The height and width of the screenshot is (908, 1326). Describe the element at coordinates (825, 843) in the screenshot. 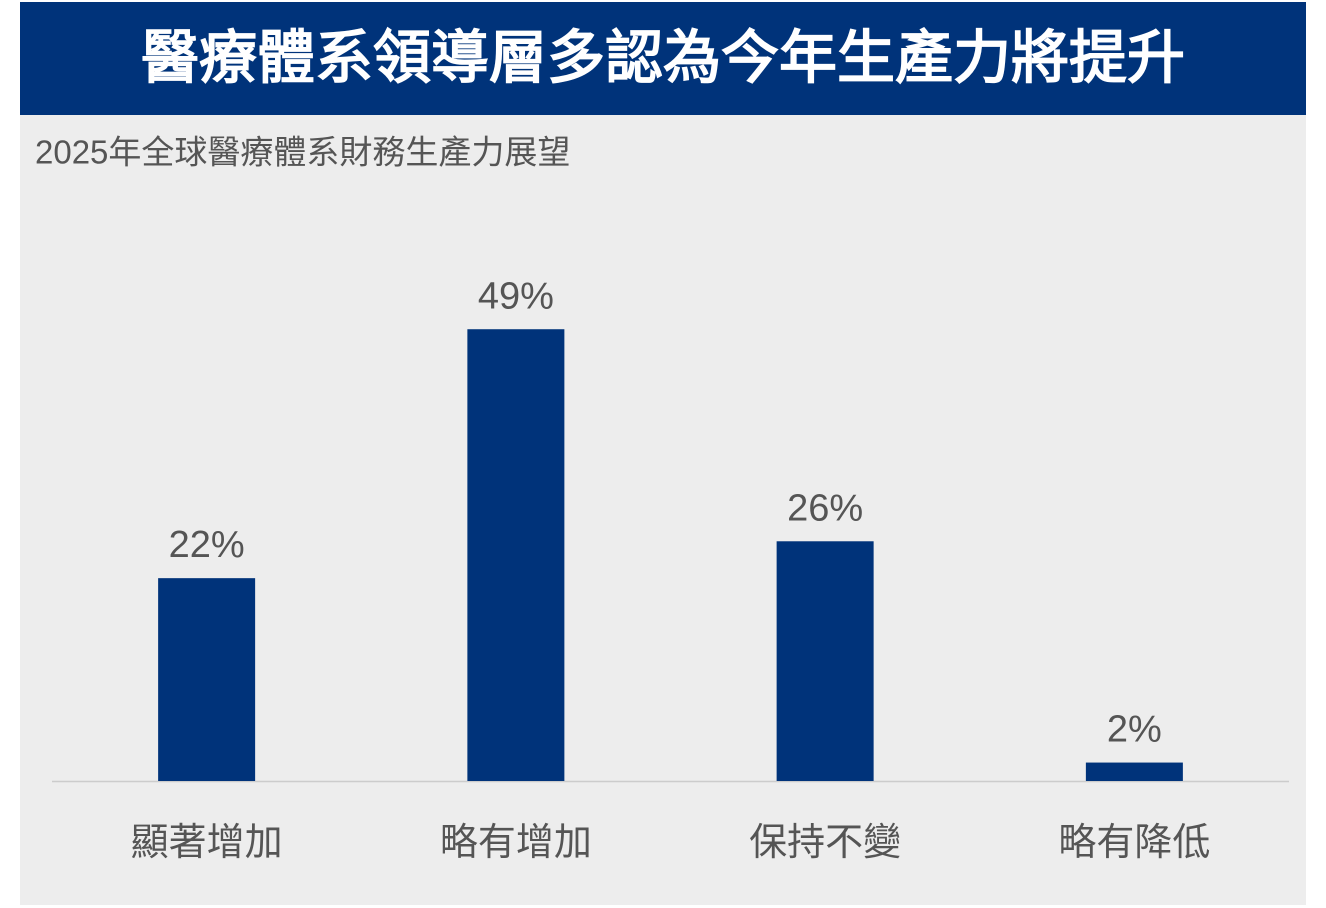

I see `x-tick-label: 保持不變` at that location.